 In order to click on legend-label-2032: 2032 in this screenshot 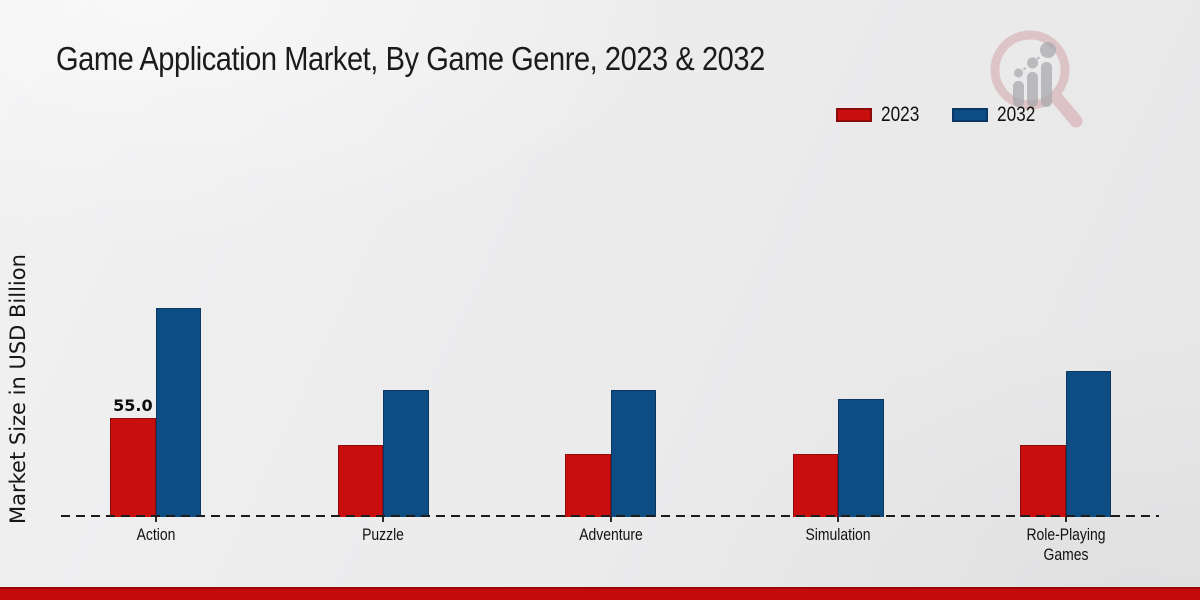, I will do `click(1016, 114)`.